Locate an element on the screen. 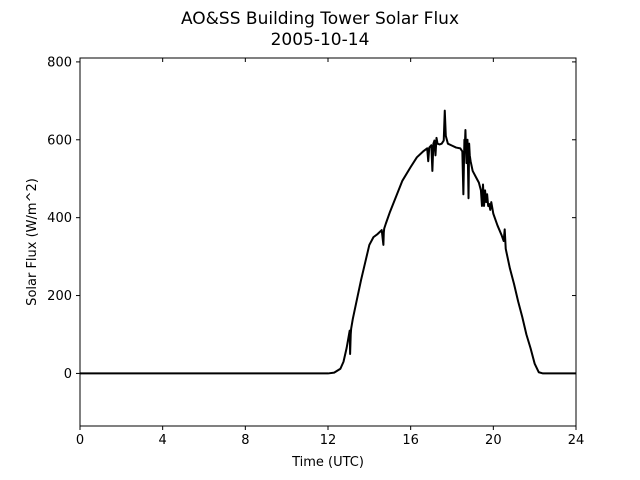 The image size is (640, 480). x-tick-label: 0 is located at coordinates (80, 440).